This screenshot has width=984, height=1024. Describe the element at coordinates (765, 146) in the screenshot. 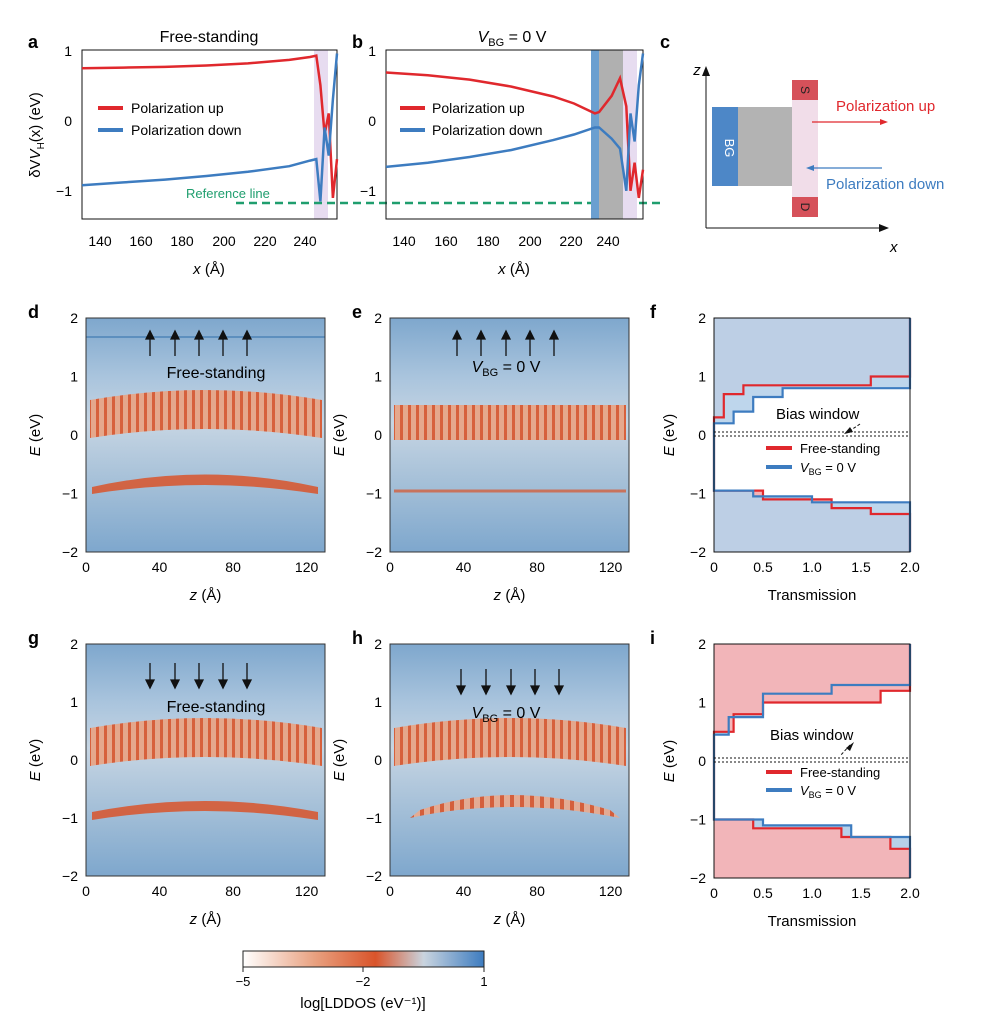

I see `dielectric-block` at that location.